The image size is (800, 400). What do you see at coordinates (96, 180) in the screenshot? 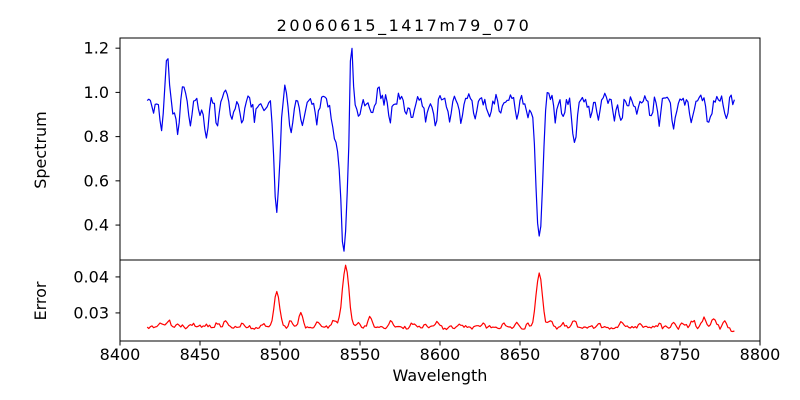
I see `spectrum-y-tick-label: 0.6` at bounding box center [96, 180].